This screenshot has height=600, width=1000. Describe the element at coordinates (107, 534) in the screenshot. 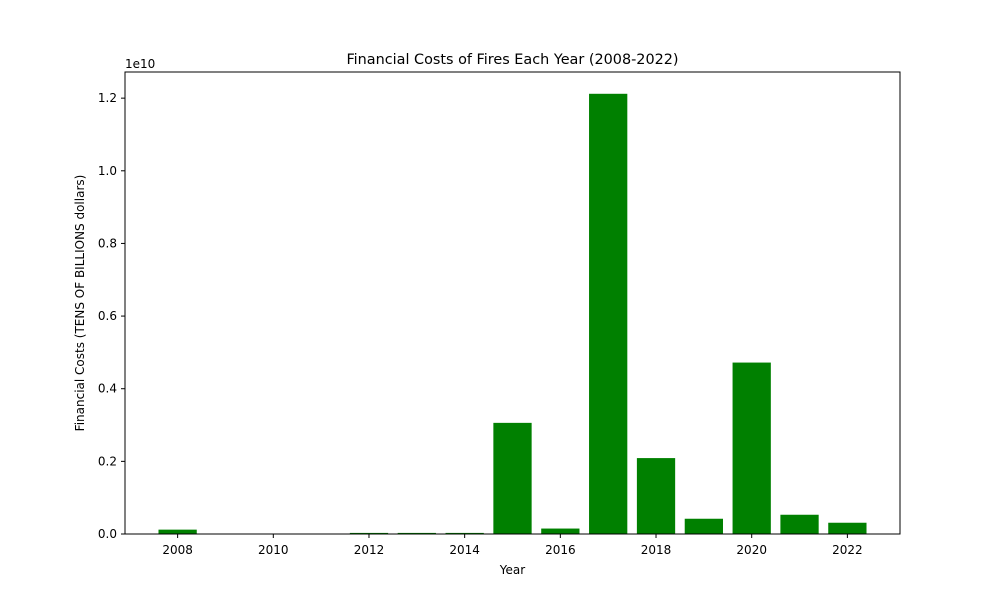

I see `y-tick-label: 0.0` at that location.